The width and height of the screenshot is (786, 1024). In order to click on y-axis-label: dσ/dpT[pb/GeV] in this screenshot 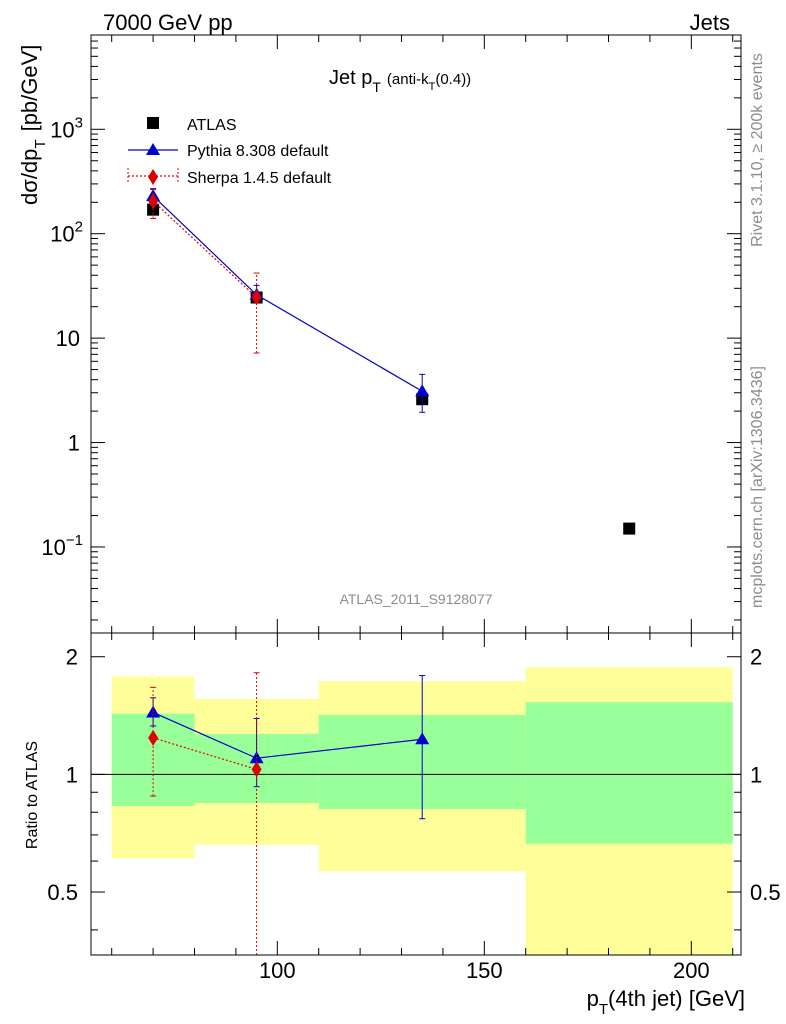, I will do `click(33, 125)`.